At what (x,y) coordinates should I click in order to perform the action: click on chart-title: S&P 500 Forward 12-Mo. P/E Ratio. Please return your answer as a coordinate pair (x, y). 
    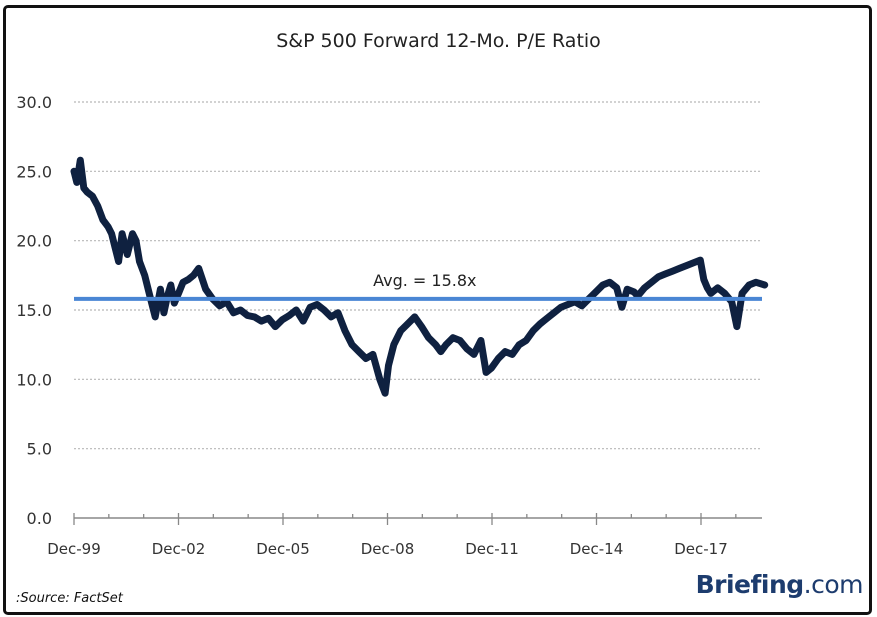
    Looking at the image, I should click on (438, 41).